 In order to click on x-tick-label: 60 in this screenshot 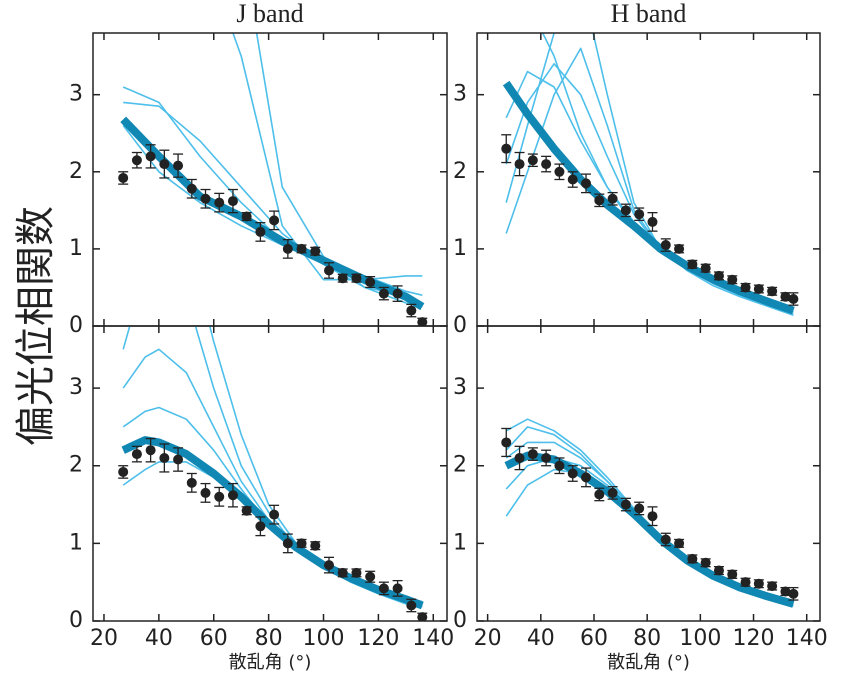, I will do `click(214, 638)`.